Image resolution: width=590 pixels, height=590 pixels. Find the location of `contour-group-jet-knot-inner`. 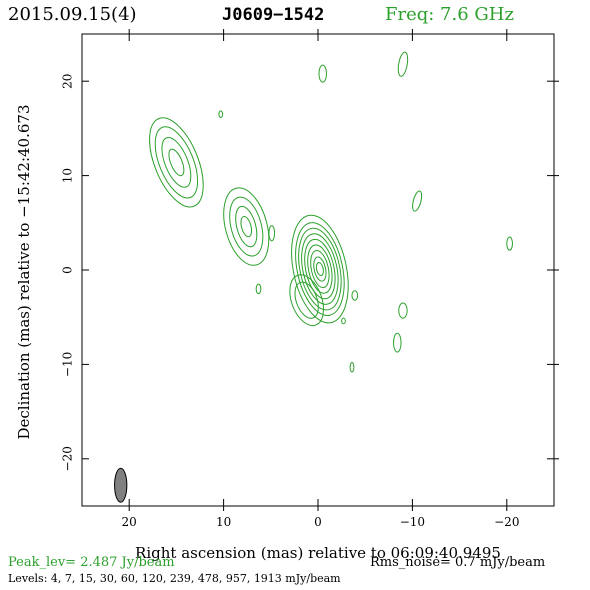

contour-group-jet-knot-inner is located at coordinates (246, 226).